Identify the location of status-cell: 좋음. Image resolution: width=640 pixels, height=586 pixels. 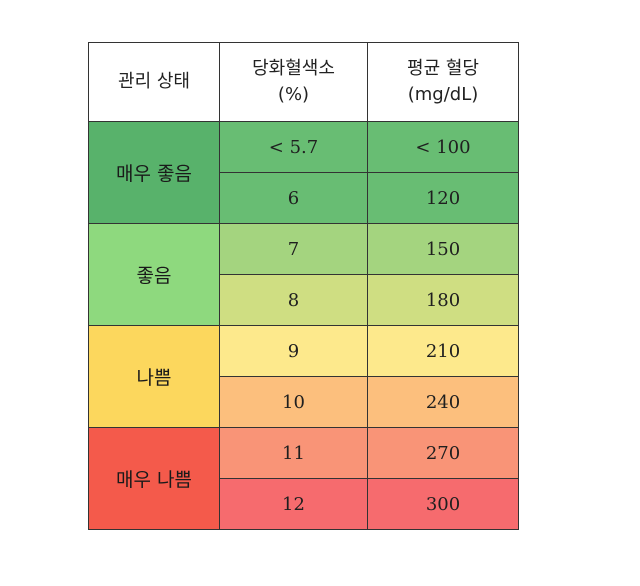
(154, 274).